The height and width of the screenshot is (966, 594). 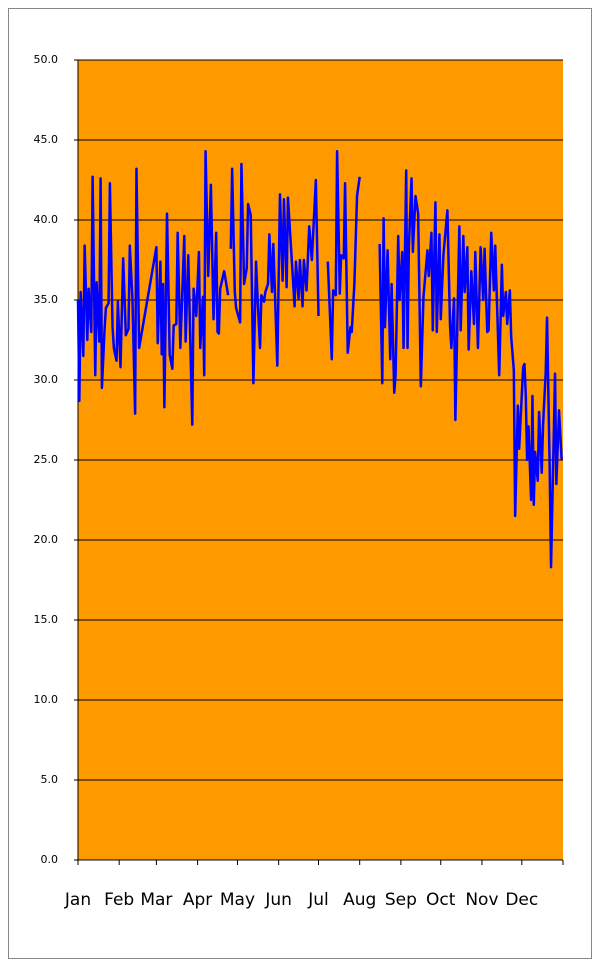 What do you see at coordinates (237, 900) in the screenshot?
I see `x-tick-label: May` at bounding box center [237, 900].